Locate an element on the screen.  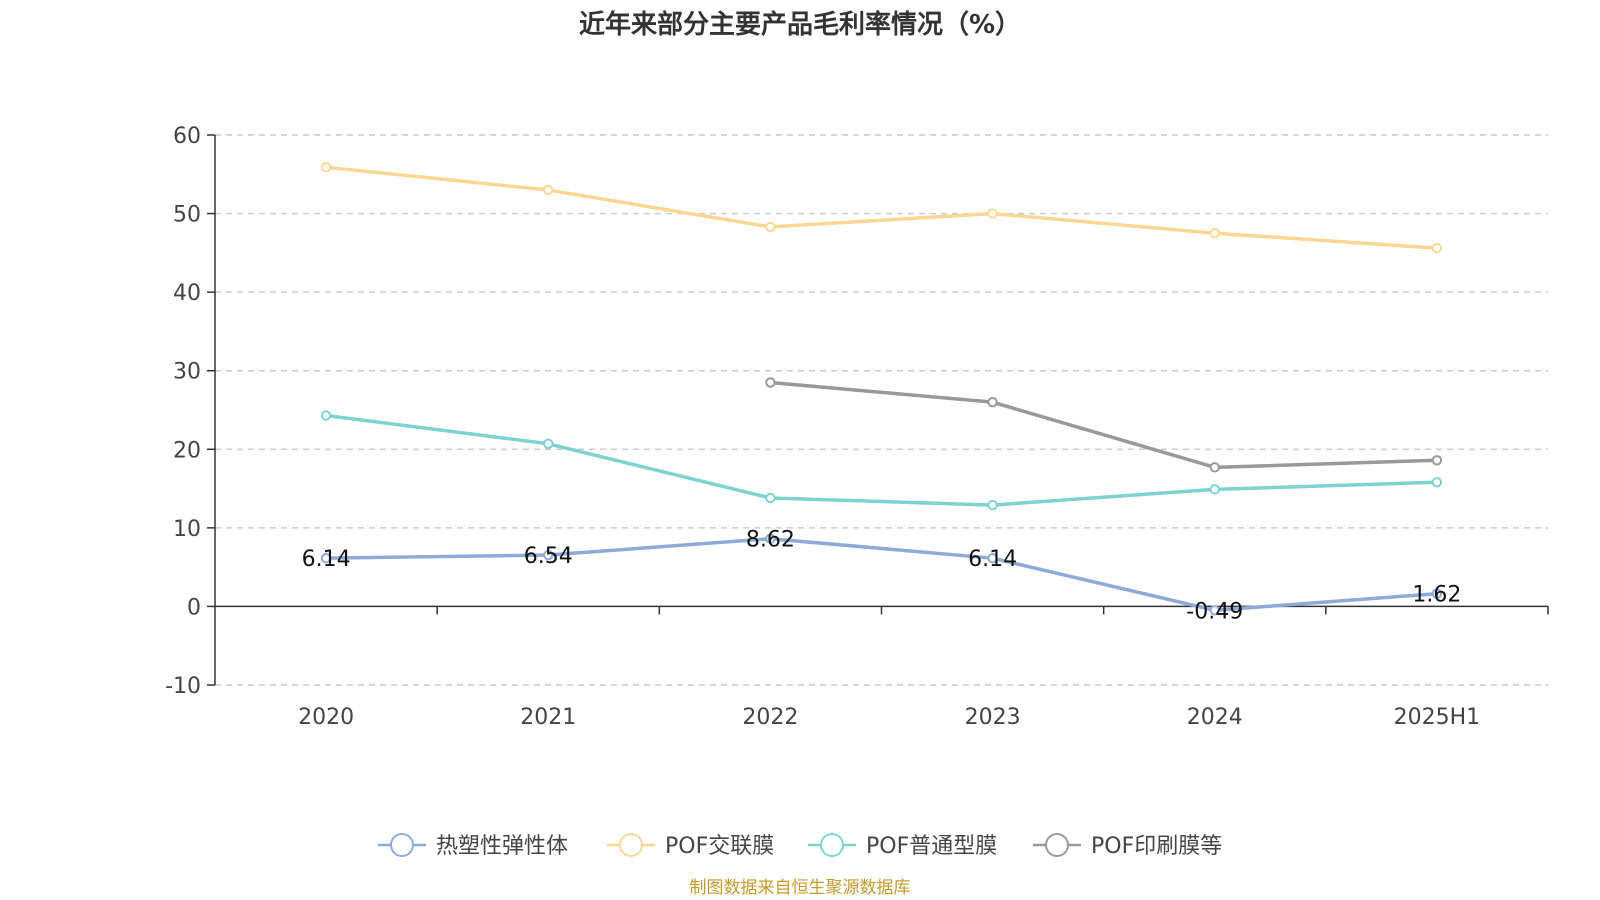
y-tick-label: 40 is located at coordinates (187, 293).